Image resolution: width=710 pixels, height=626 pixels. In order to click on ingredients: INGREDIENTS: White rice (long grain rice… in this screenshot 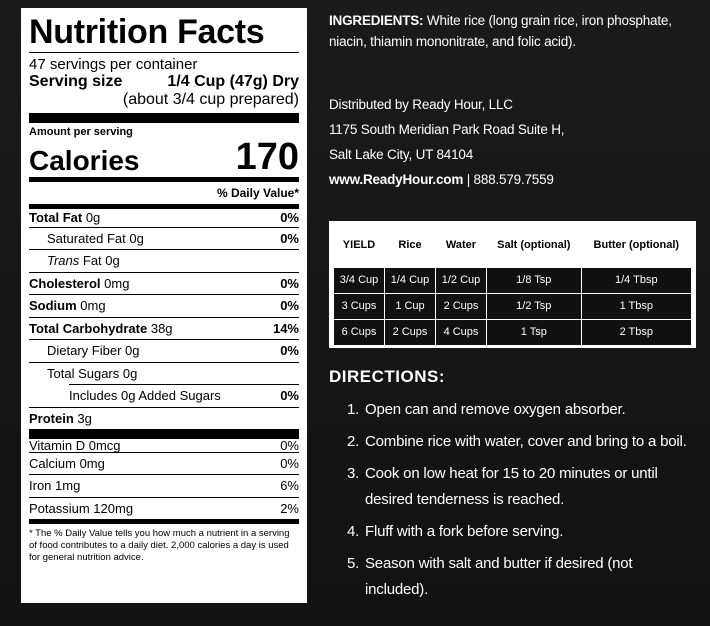, I will do `click(514, 31)`.